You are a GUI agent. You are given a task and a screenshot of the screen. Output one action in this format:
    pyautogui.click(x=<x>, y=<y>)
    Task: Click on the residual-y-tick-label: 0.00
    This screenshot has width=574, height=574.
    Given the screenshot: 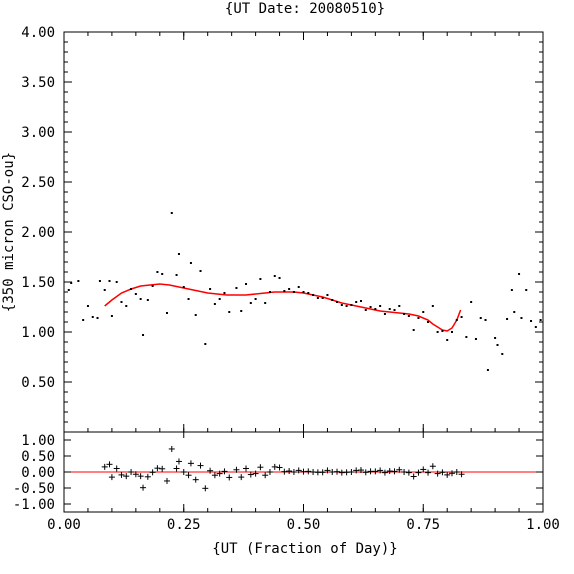 What is the action you would take?
    pyautogui.click(x=38, y=473)
    